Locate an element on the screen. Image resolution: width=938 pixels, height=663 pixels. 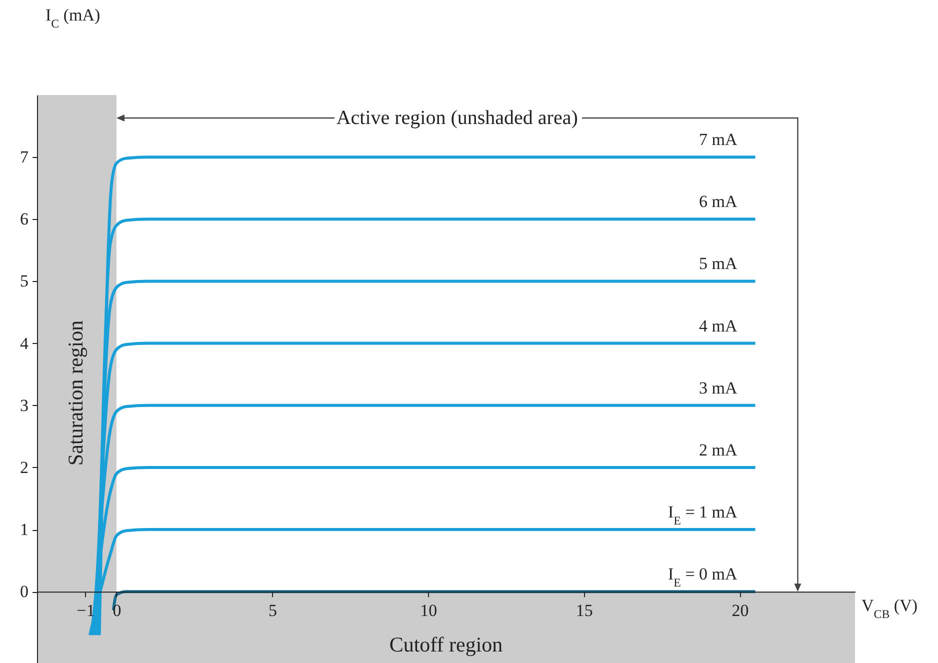
series-label: 7 mA is located at coordinates (718, 140).